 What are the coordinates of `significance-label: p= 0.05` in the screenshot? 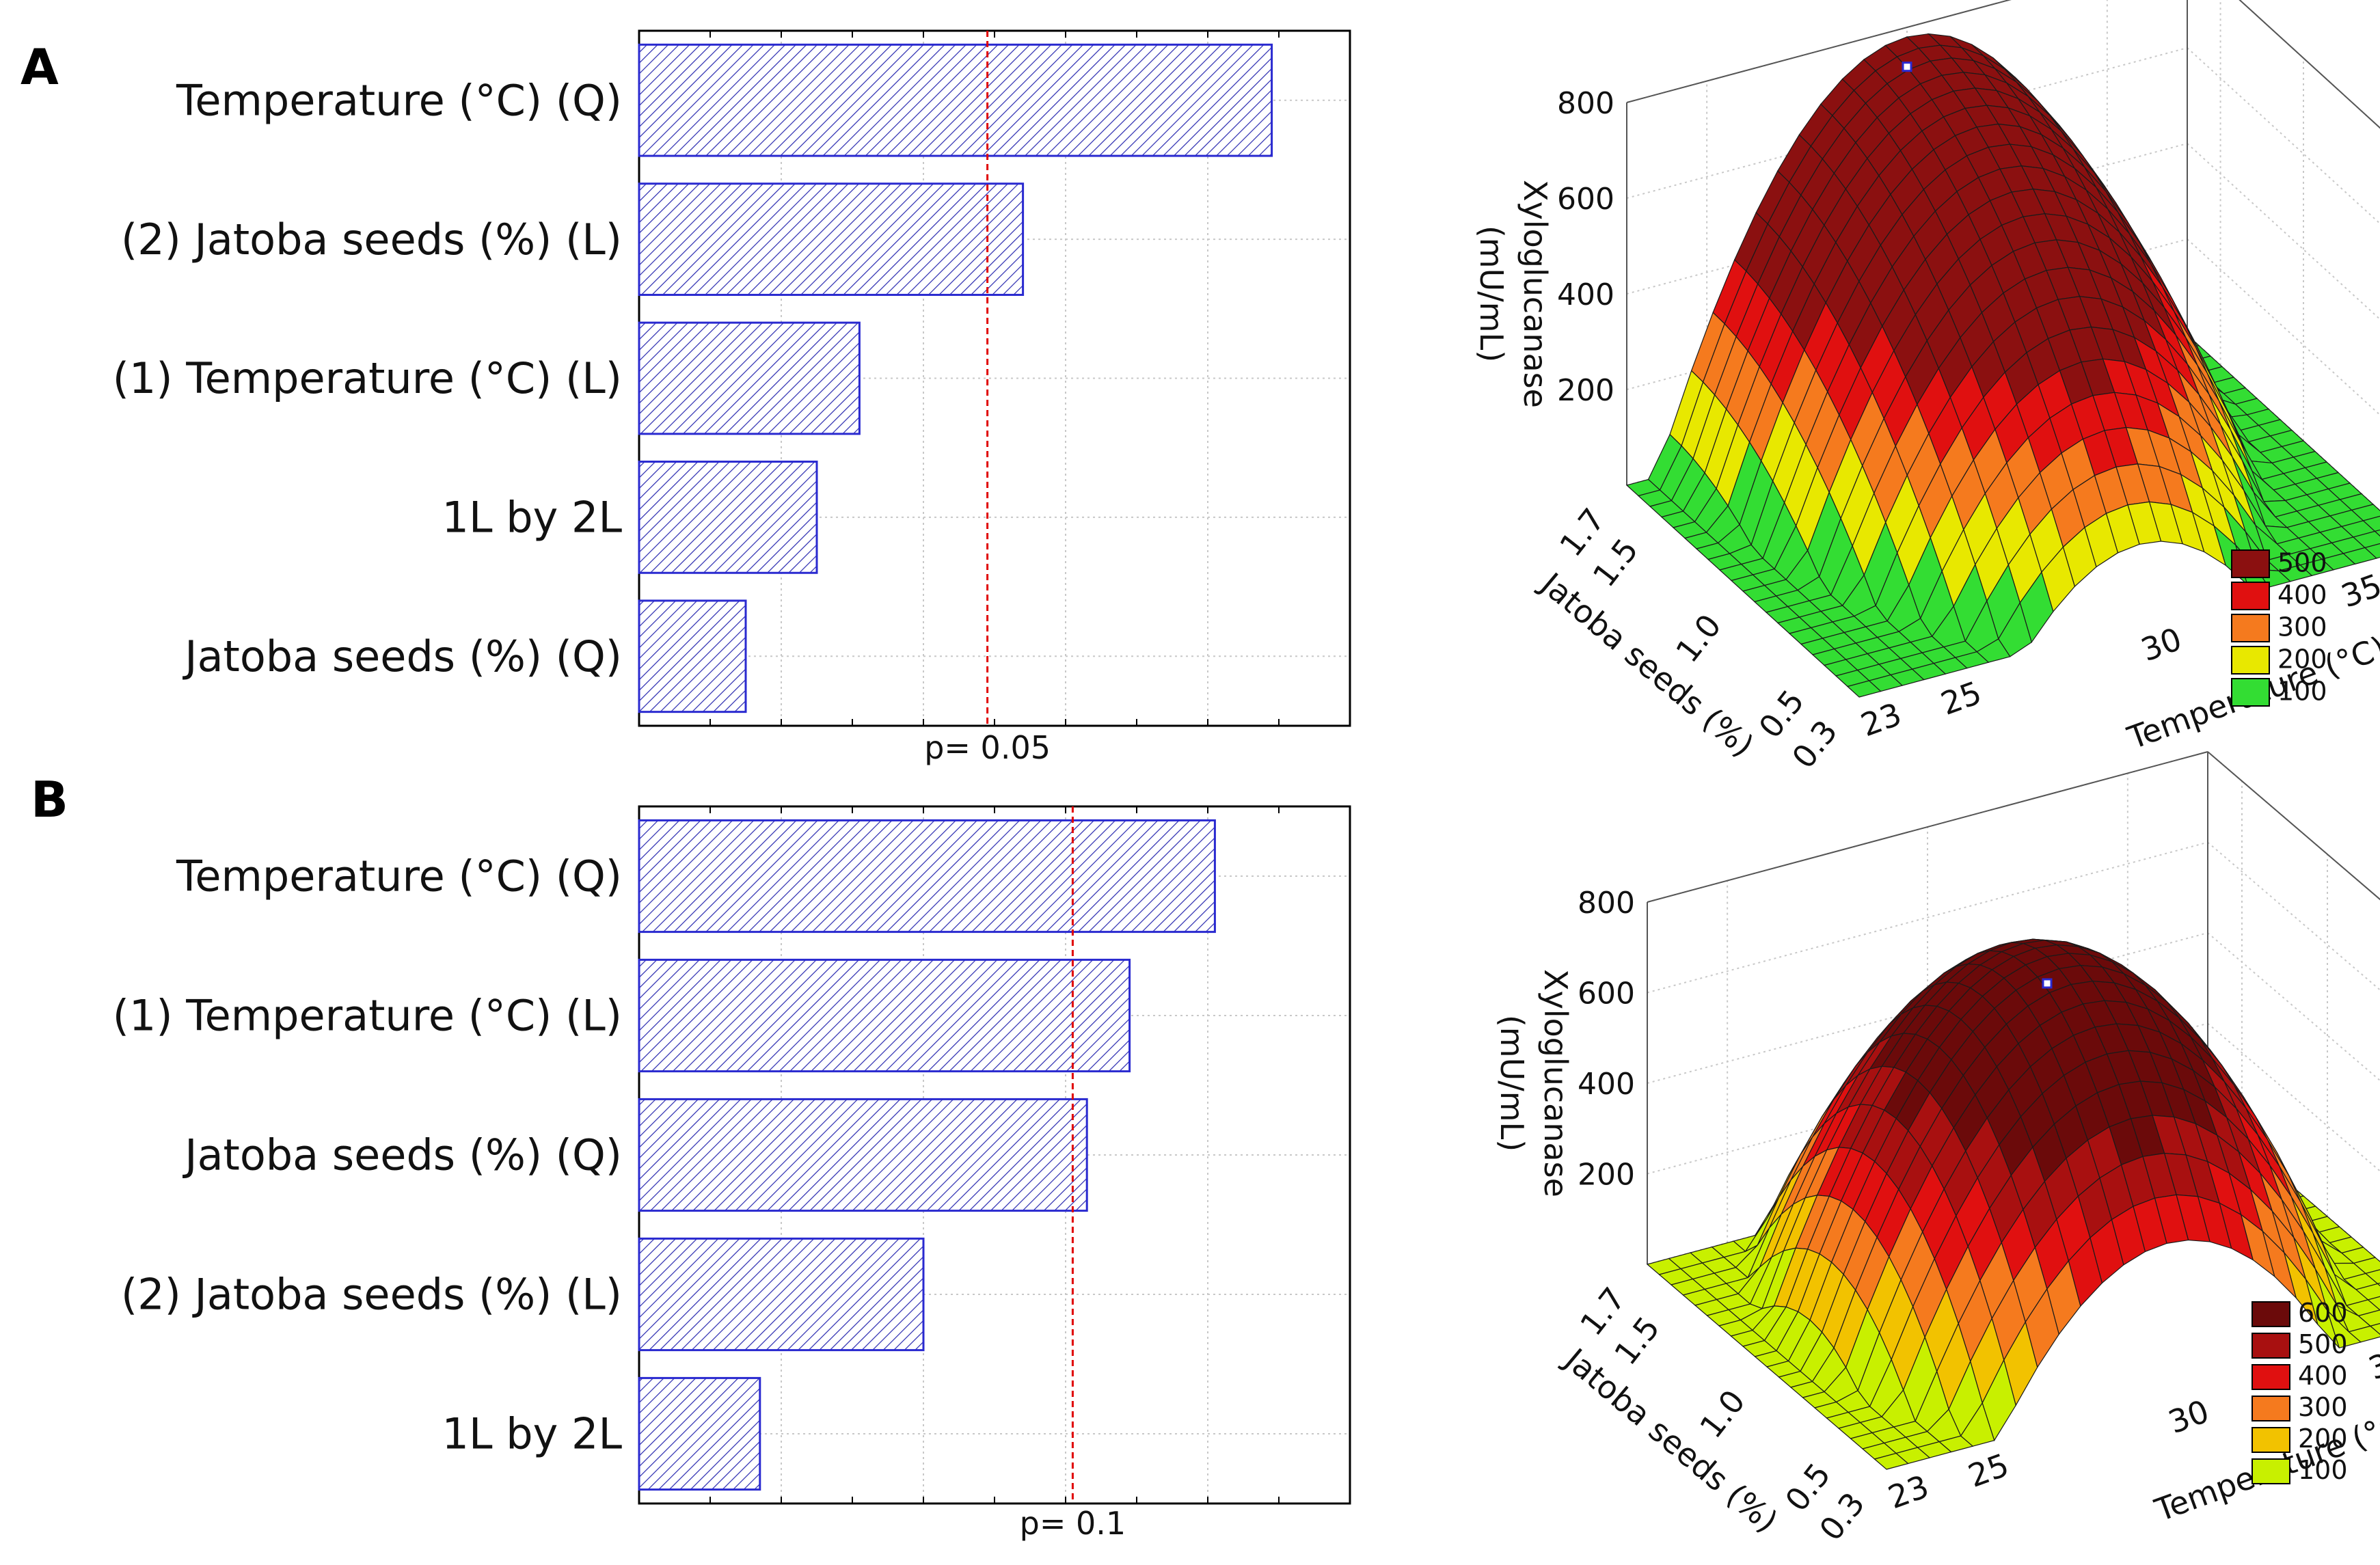 It's located at (987, 747).